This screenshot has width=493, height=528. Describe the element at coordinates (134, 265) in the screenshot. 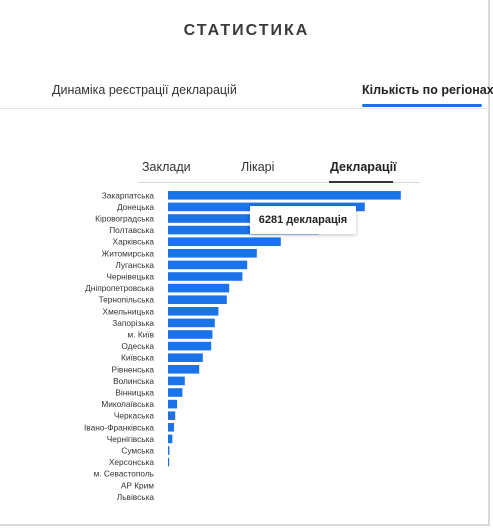

I see `region-label: Луганська` at that location.